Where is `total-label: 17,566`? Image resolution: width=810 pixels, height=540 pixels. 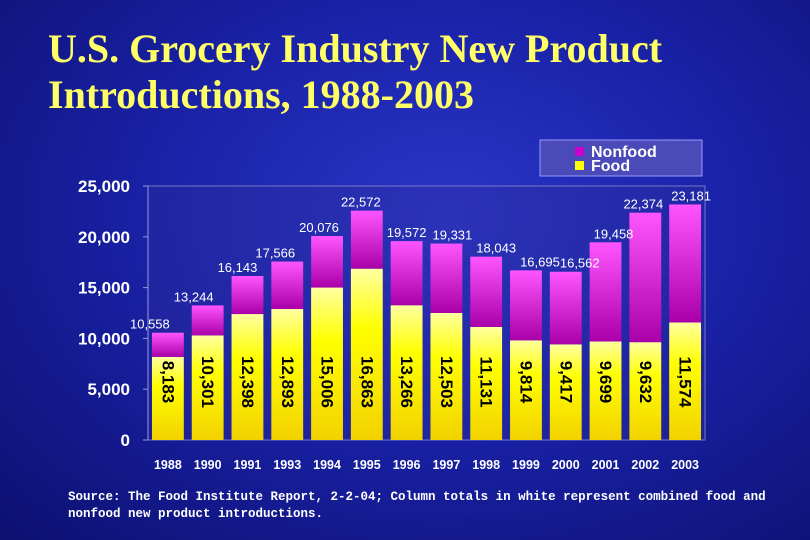
total-label: 17,566 is located at coordinates (275, 253).